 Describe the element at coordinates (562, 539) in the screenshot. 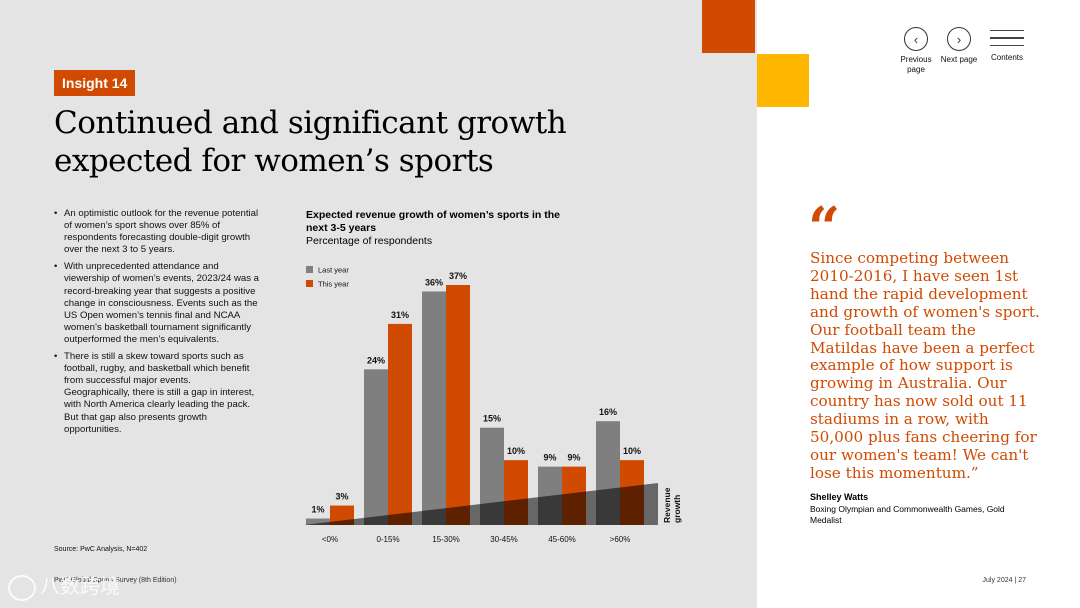

I see `category-label: 45-60%` at that location.